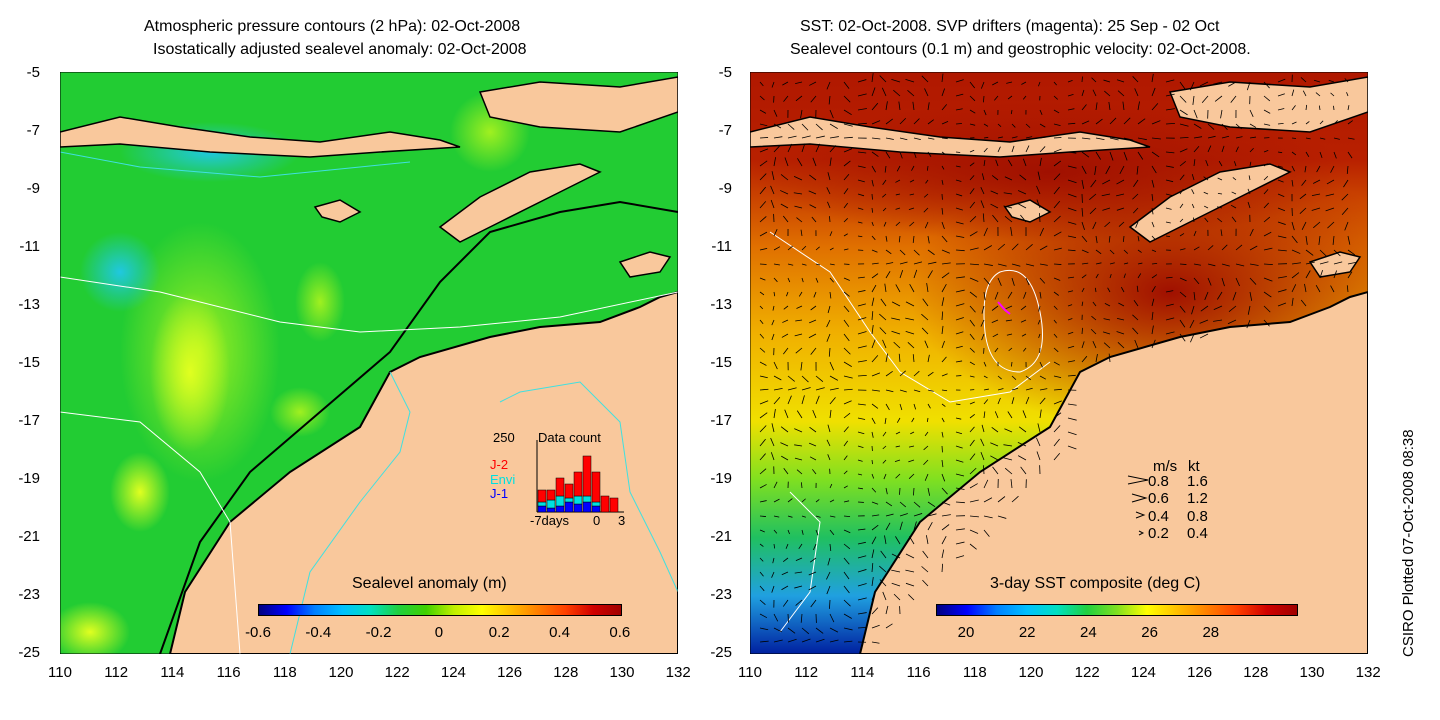 The width and height of the screenshot is (1440, 720). What do you see at coordinates (33, 188) in the screenshot?
I see `y-tick-label: -9` at bounding box center [33, 188].